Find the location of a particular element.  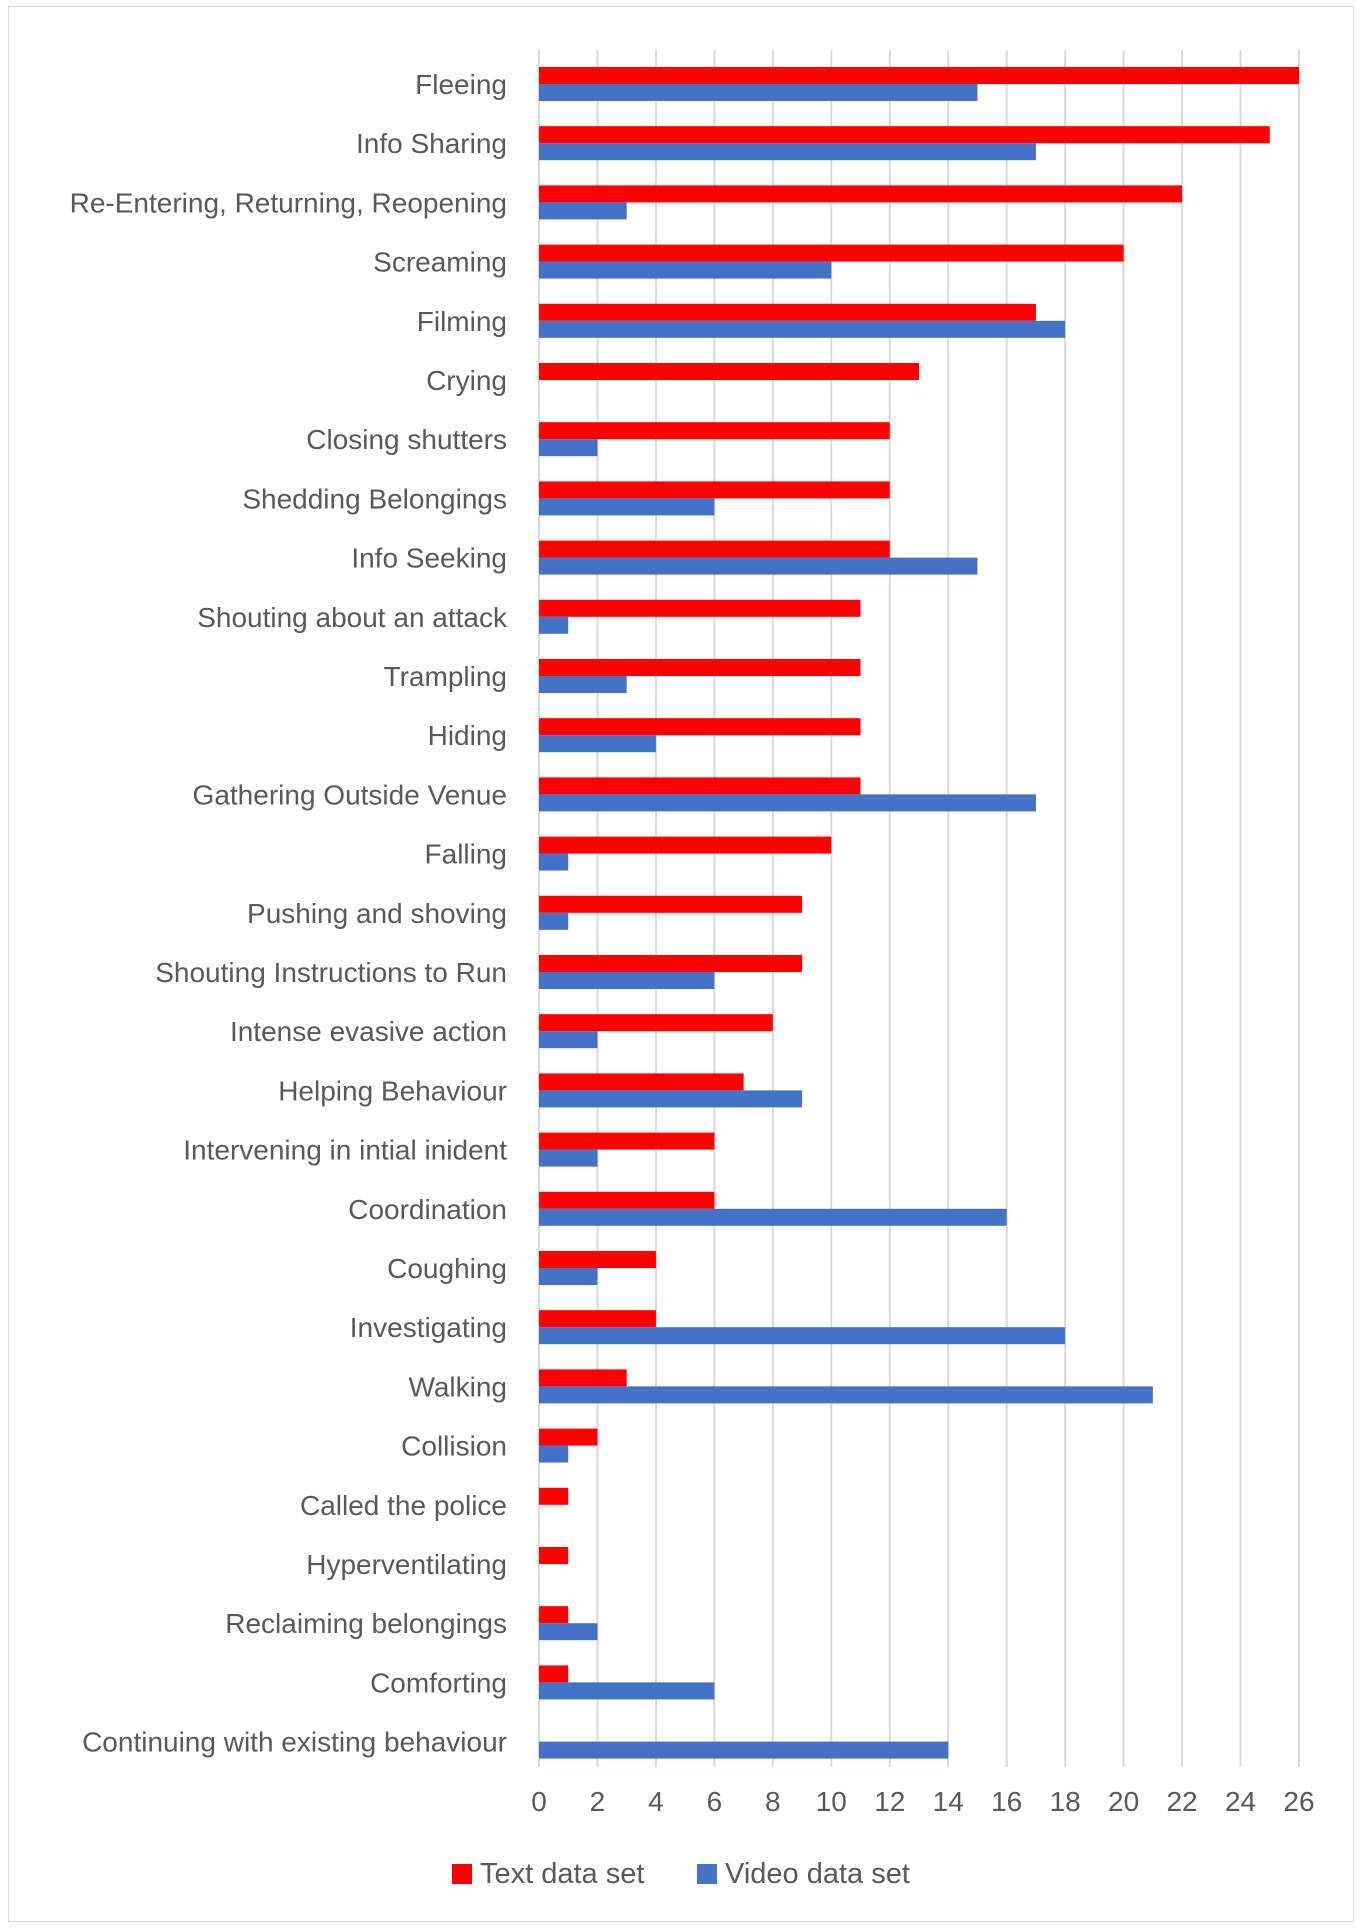

category-label: Screaming is located at coordinates (440, 262).